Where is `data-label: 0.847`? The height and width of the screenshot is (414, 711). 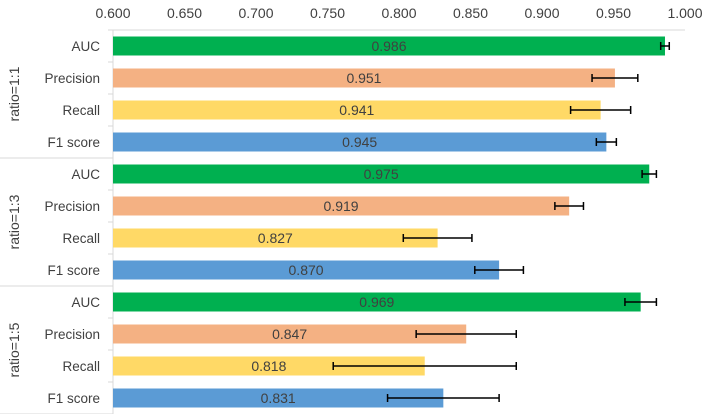 data-label: 0.847 is located at coordinates (289, 334).